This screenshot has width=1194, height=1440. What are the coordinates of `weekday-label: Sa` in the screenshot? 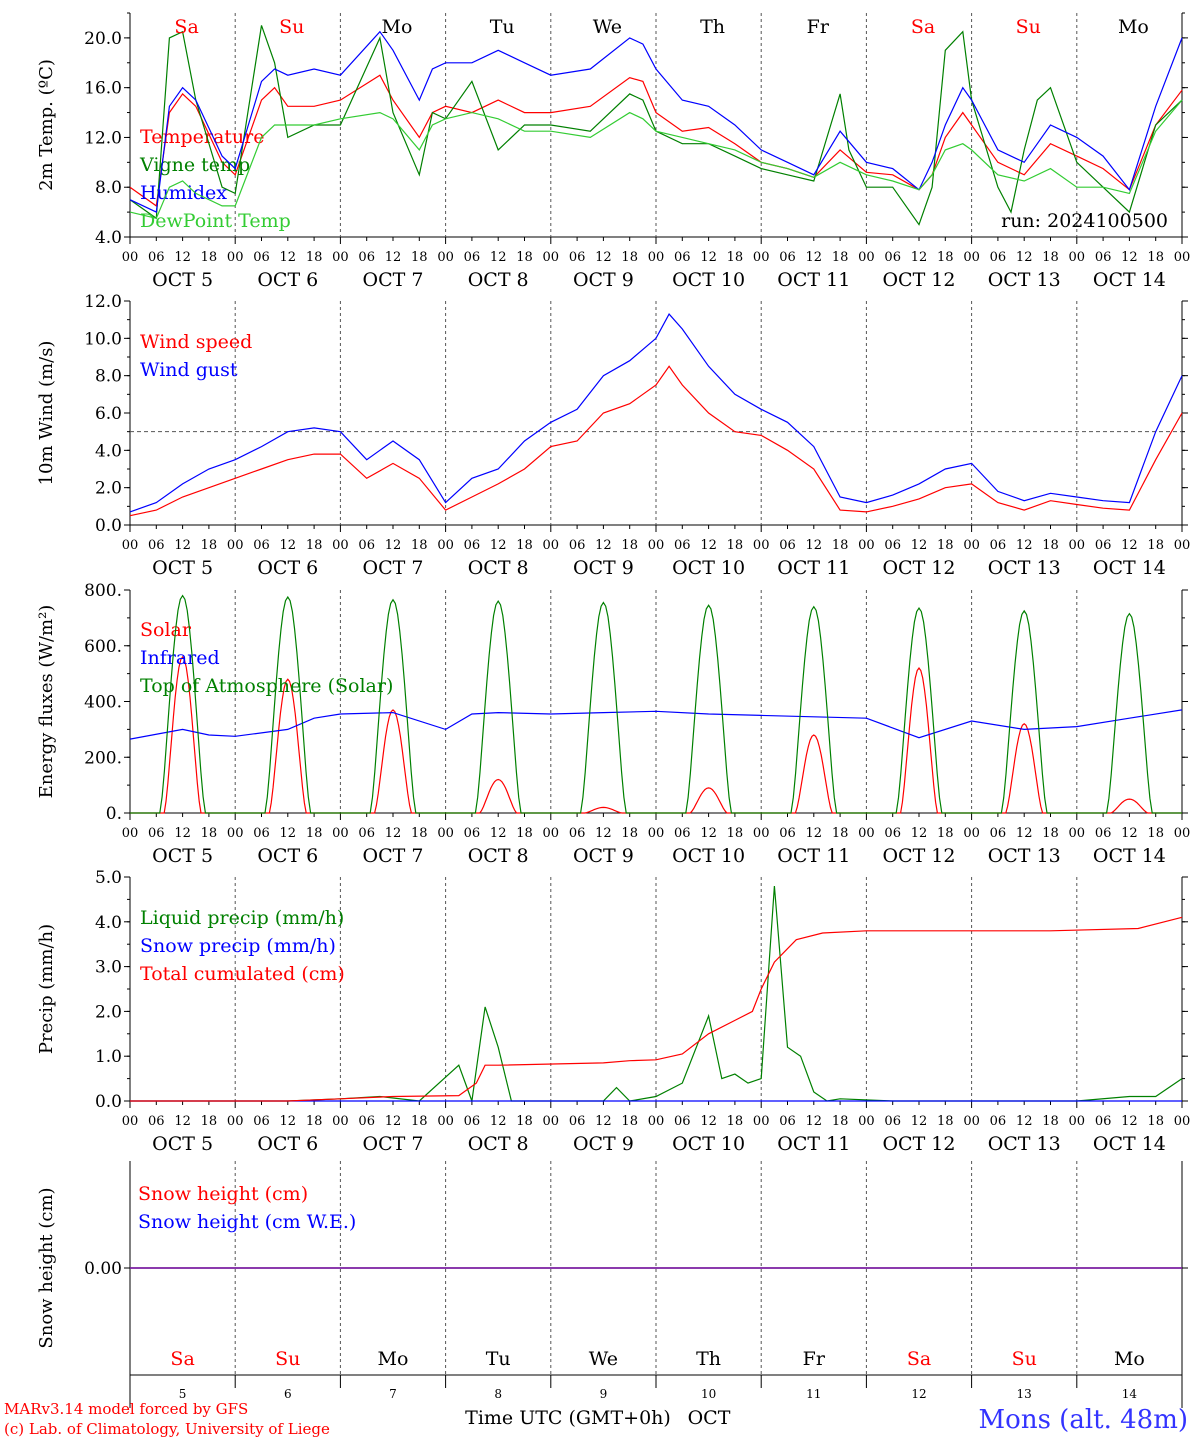 It's located at (923, 27).